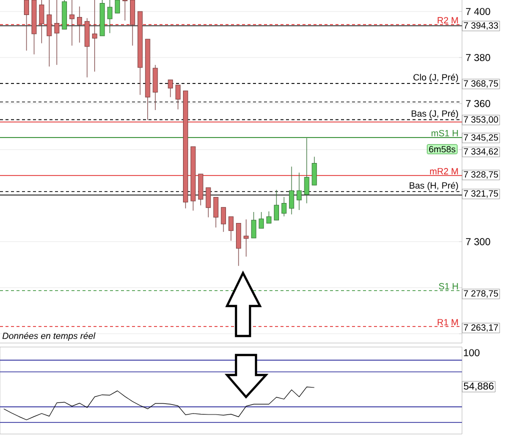 The width and height of the screenshot is (511, 440). What do you see at coordinates (478, 104) in the screenshot?
I see `y-tick-label: 7 360` at bounding box center [478, 104].